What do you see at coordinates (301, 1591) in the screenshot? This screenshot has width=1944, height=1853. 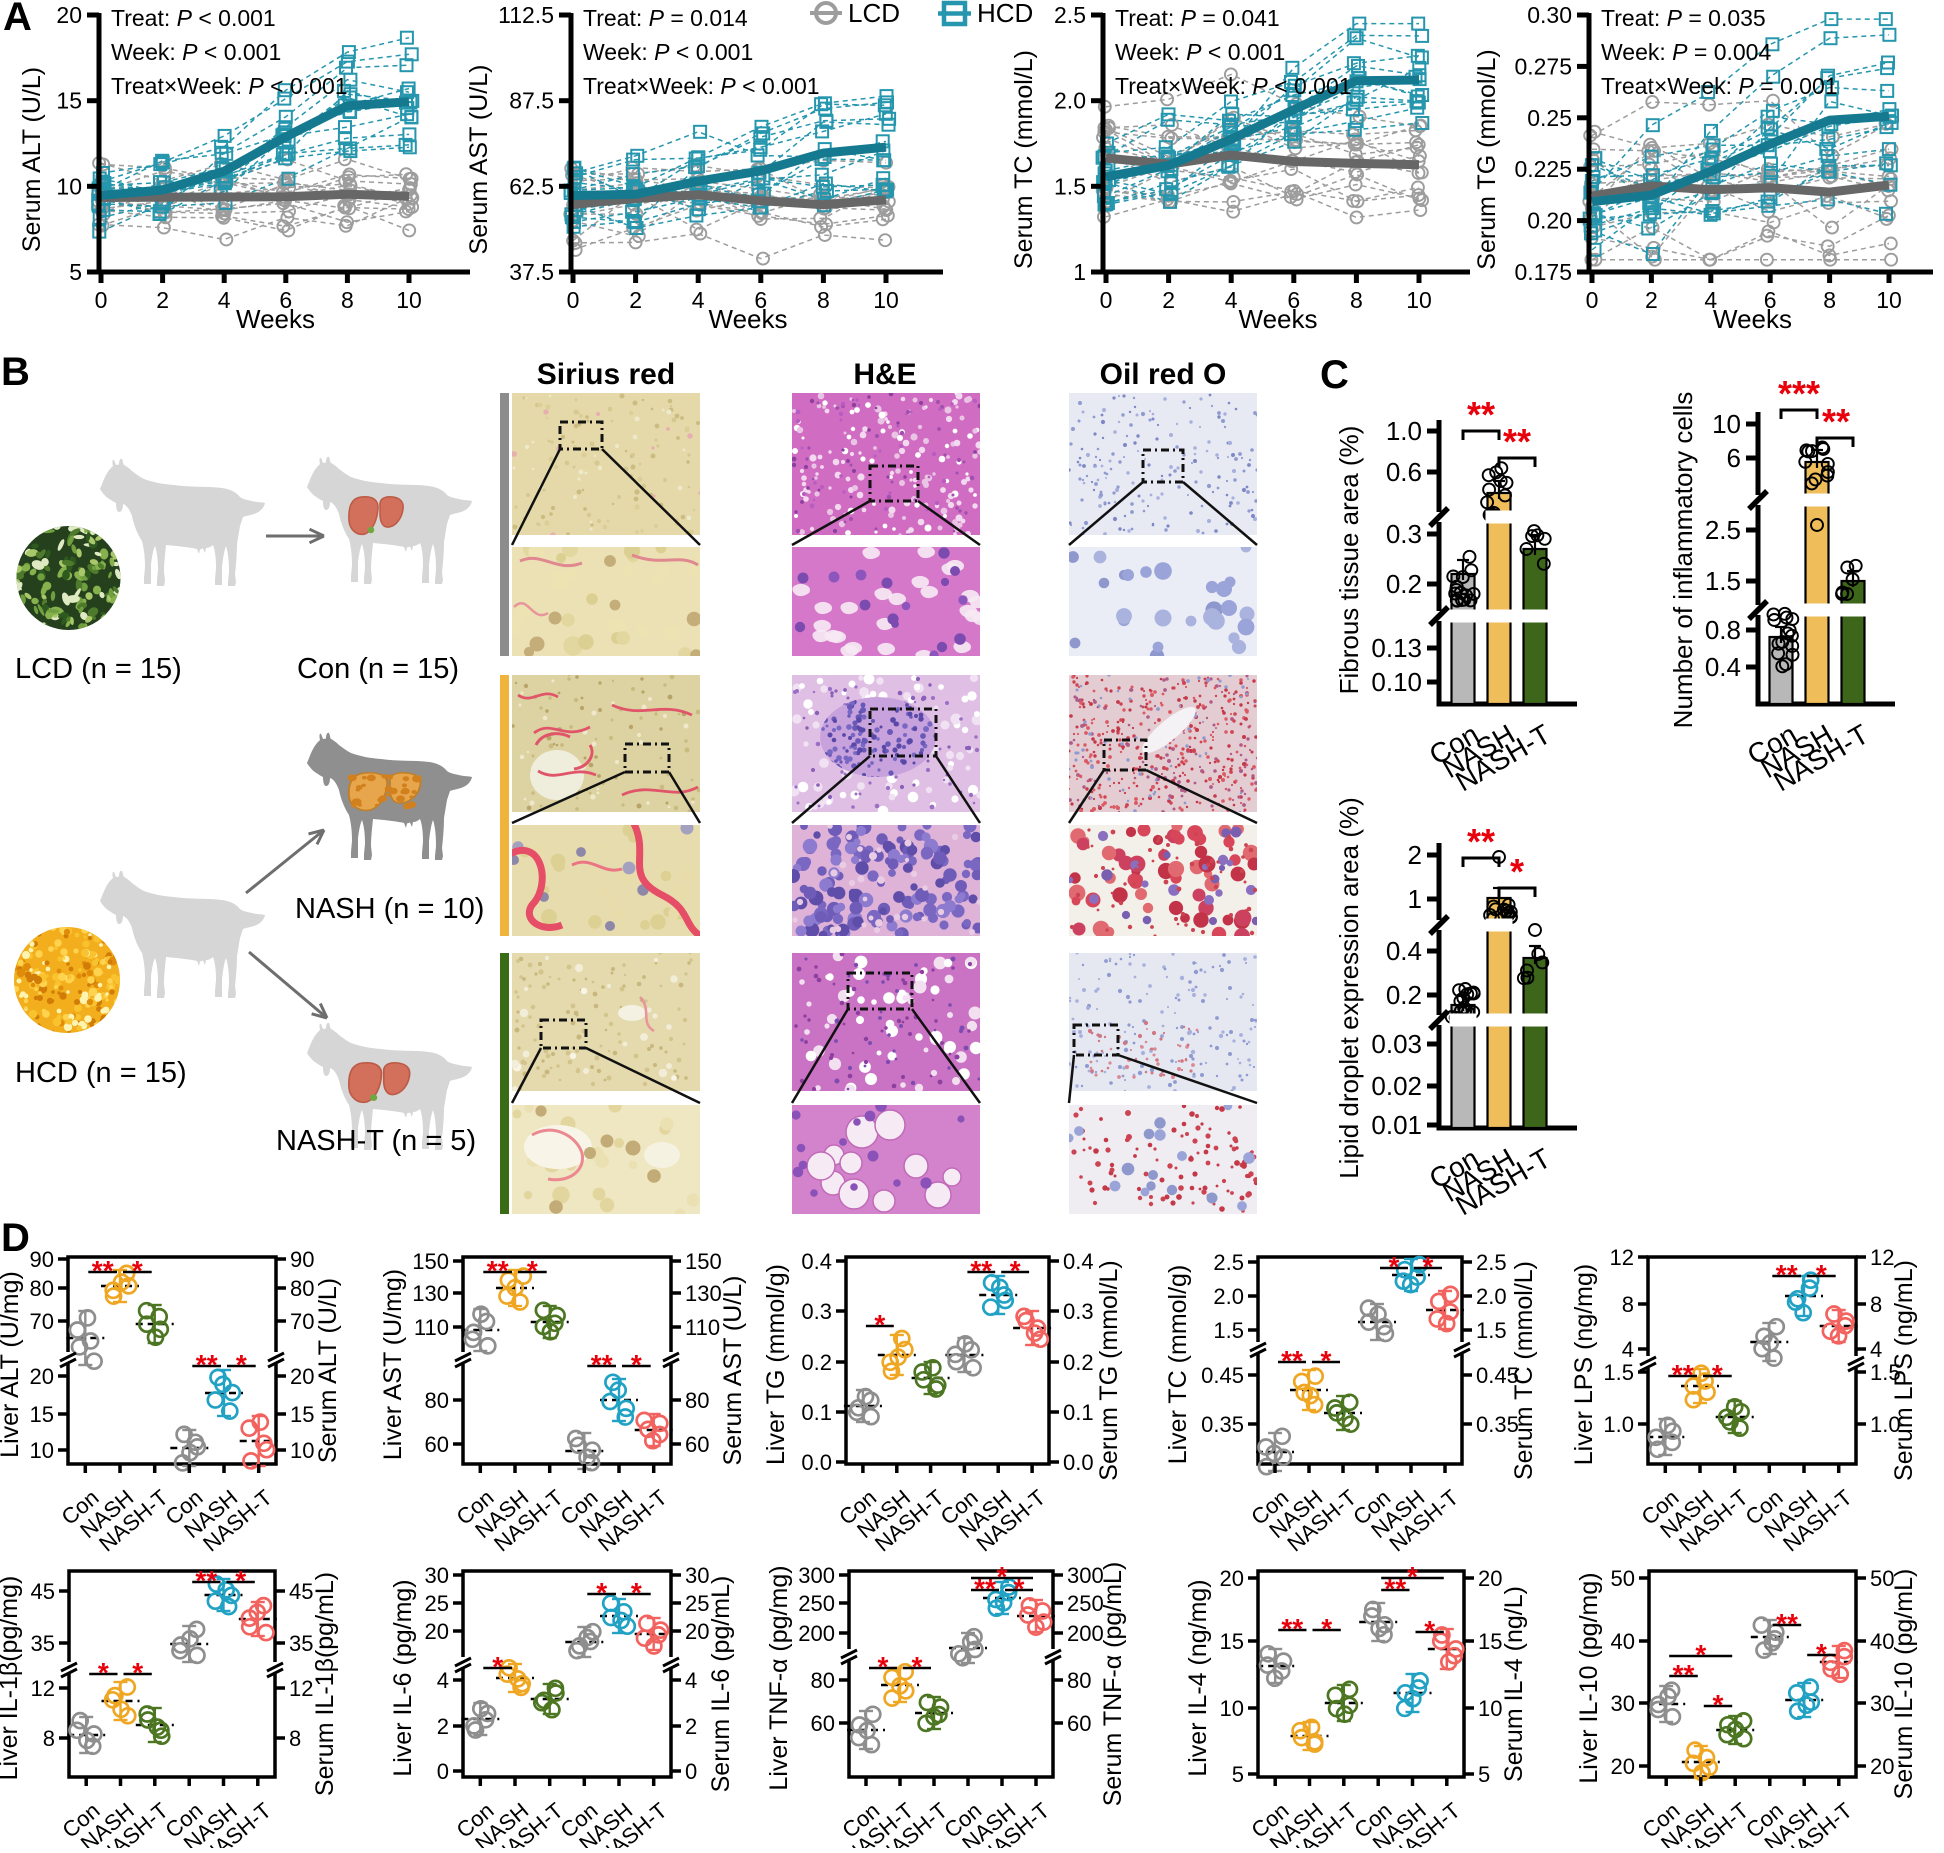 I see `svg-text: 45` at bounding box center [301, 1591].